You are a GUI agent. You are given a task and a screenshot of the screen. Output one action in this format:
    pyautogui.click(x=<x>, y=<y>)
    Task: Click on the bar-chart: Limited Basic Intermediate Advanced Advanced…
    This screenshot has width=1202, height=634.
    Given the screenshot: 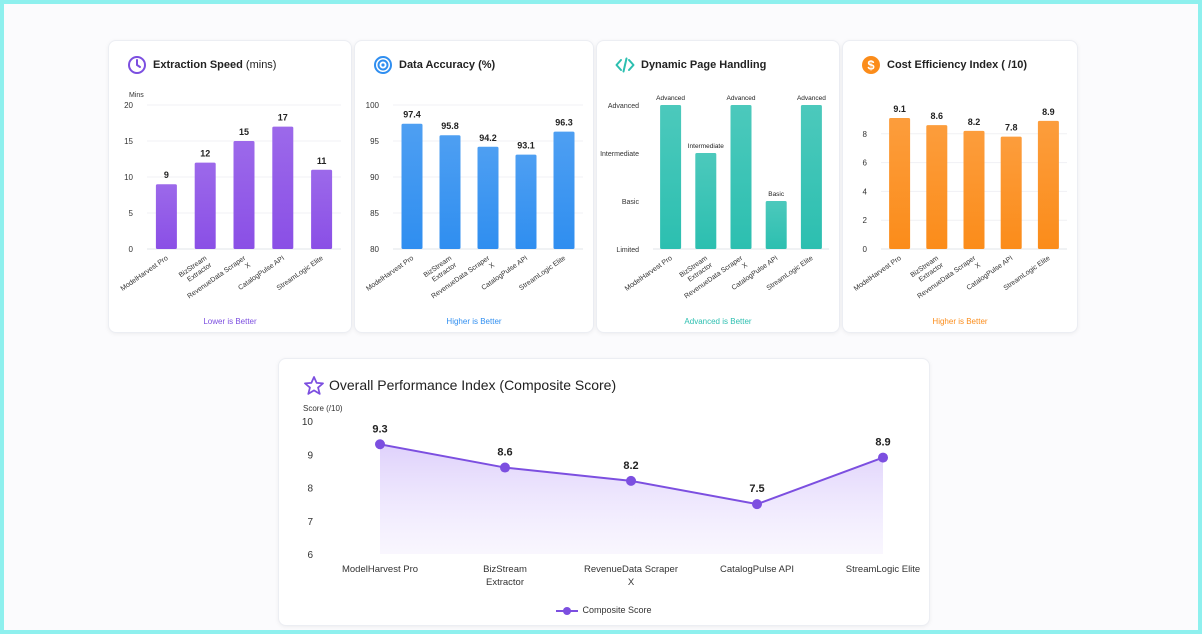 What is the action you would take?
    pyautogui.click(x=714, y=197)
    